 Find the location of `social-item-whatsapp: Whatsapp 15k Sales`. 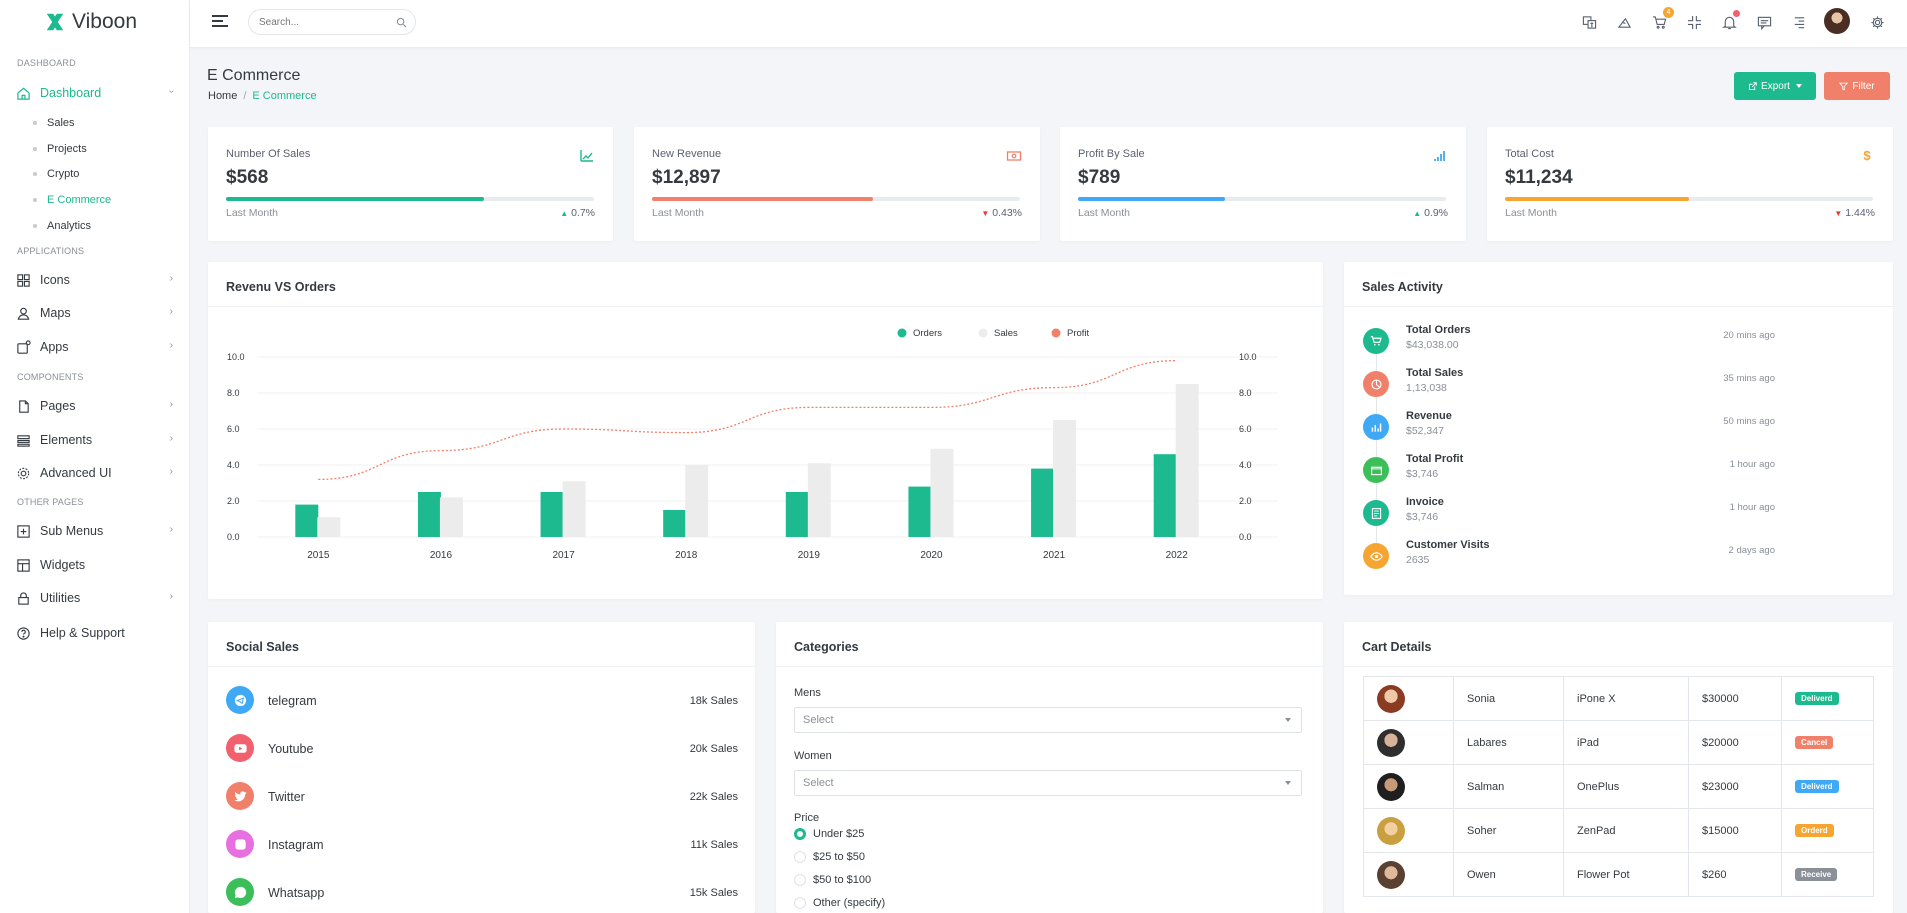

social-item-whatsapp: Whatsapp 15k Sales is located at coordinates (482, 893).